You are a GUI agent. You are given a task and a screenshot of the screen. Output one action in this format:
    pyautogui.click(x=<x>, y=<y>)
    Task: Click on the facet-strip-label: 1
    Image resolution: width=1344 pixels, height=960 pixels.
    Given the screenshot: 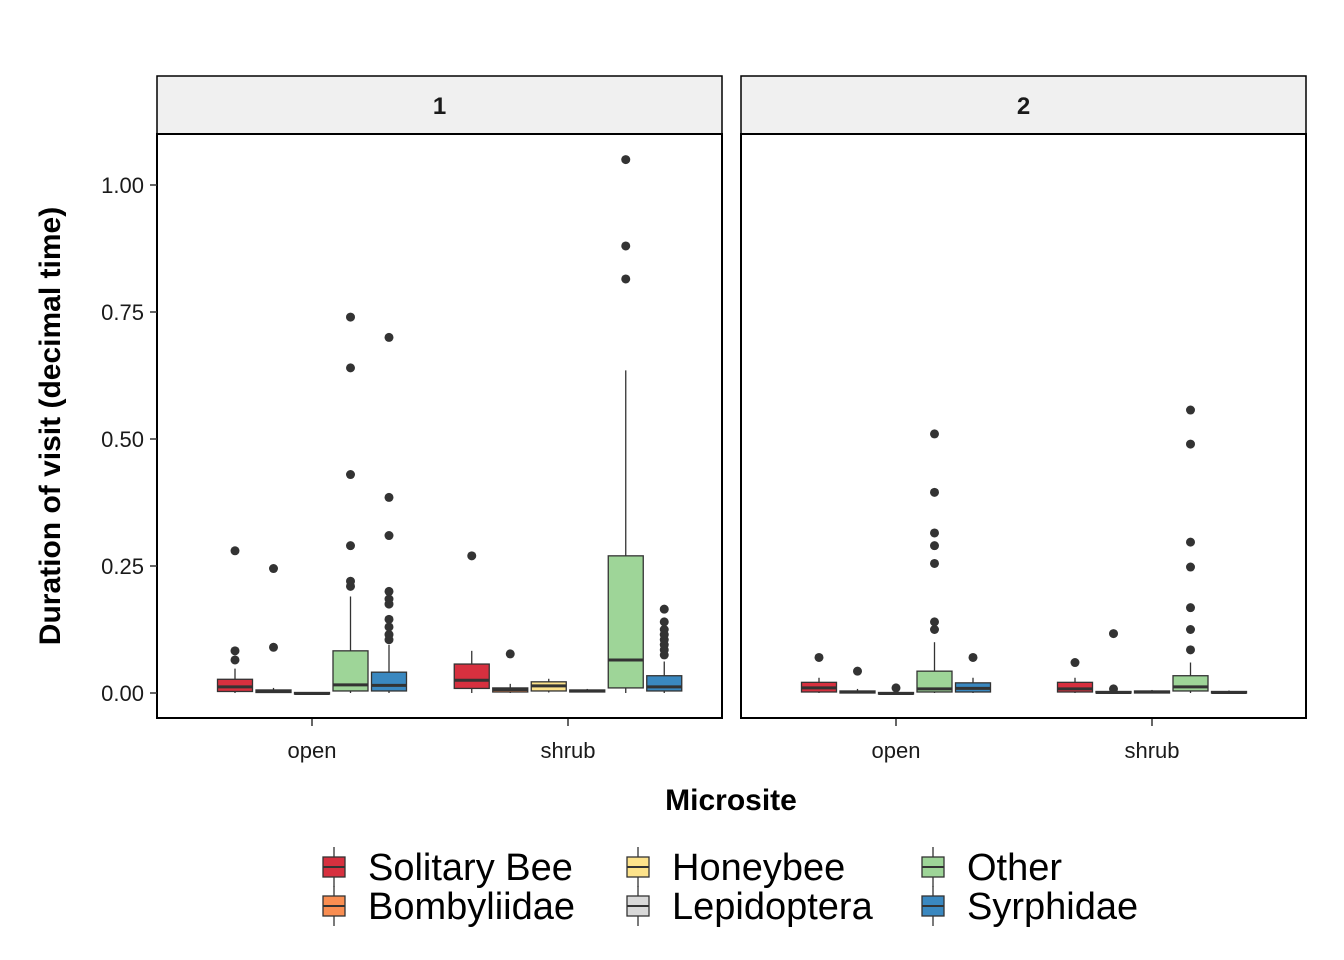 What is the action you would take?
    pyautogui.click(x=439, y=106)
    